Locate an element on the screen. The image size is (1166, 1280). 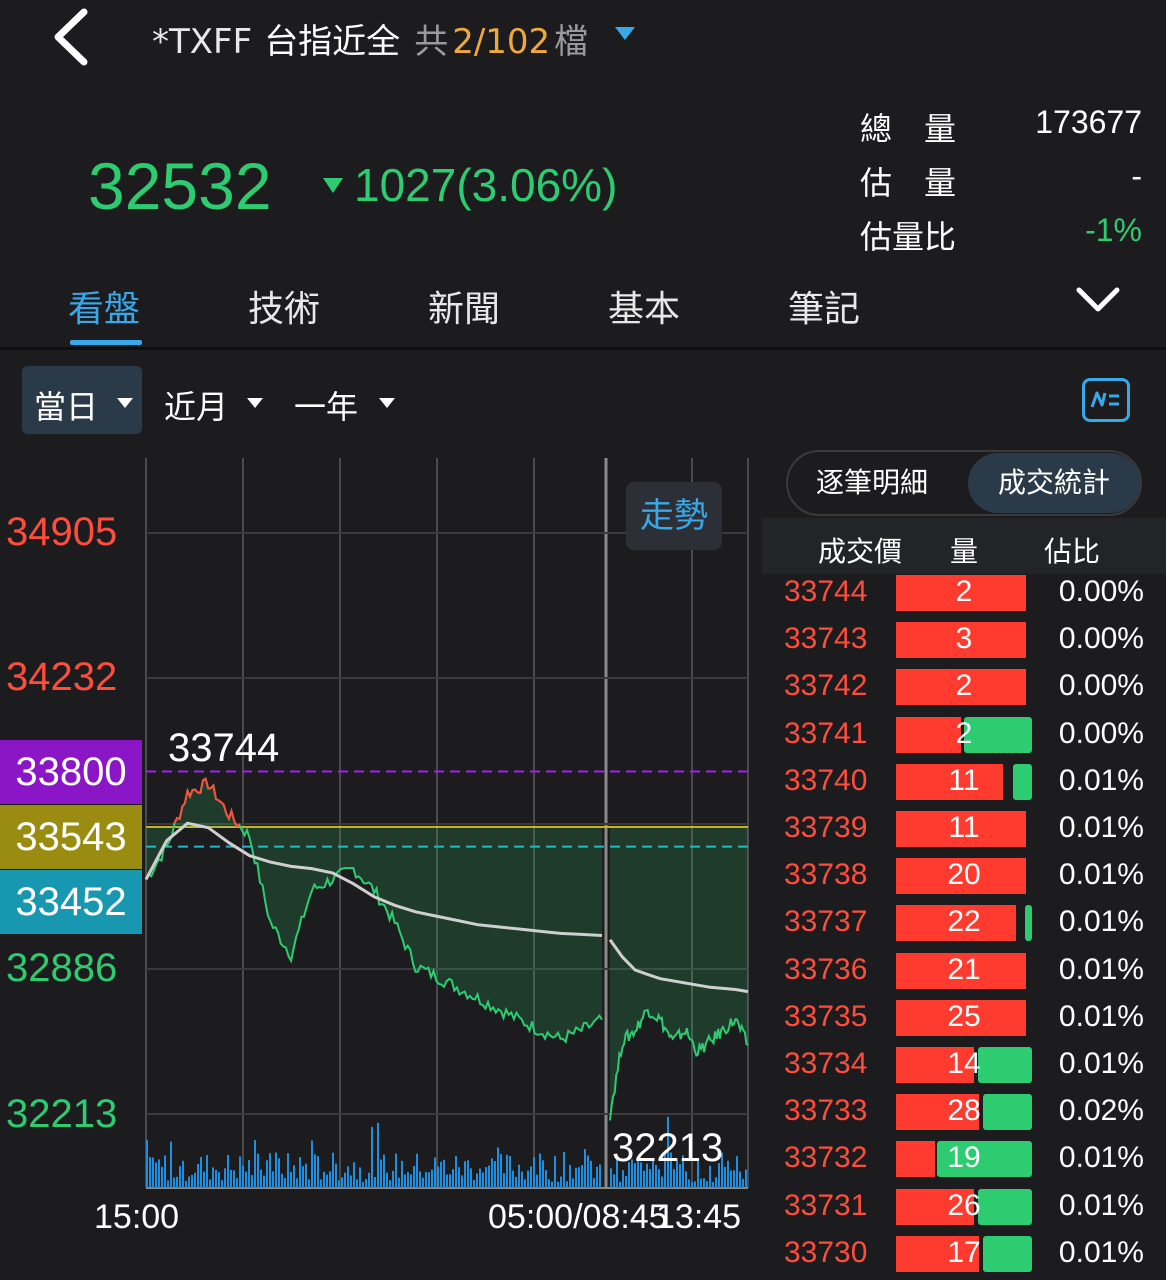
column-ratio: 佔比 is located at coordinates (1072, 551).